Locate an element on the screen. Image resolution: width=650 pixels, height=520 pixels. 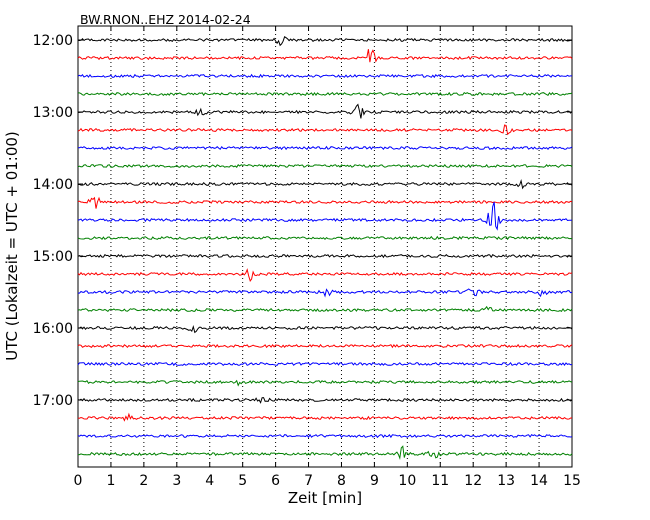
y-tick-label: 14:00 is located at coordinates (53, 185).